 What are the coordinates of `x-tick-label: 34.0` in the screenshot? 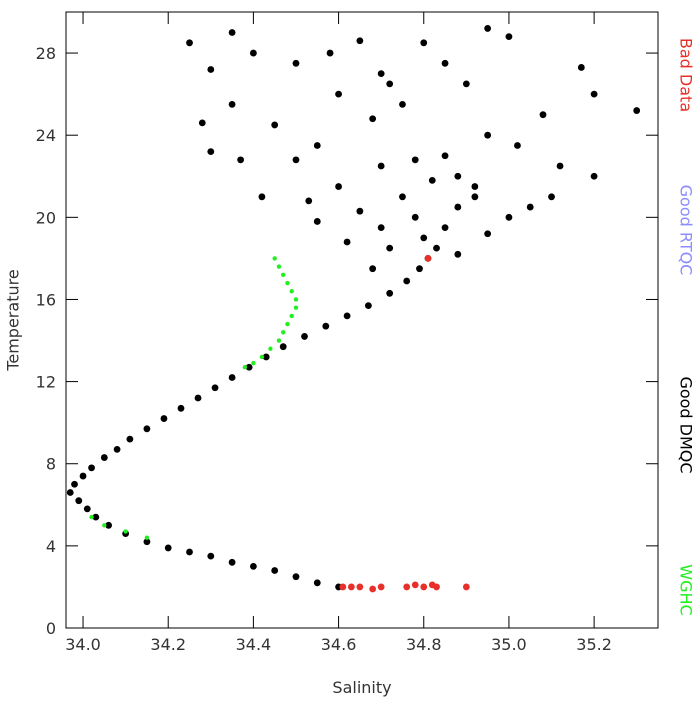 It's located at (83, 644).